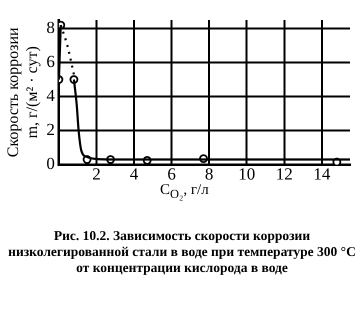  I want to click on y-tick-label: 8, so click(50, 27).